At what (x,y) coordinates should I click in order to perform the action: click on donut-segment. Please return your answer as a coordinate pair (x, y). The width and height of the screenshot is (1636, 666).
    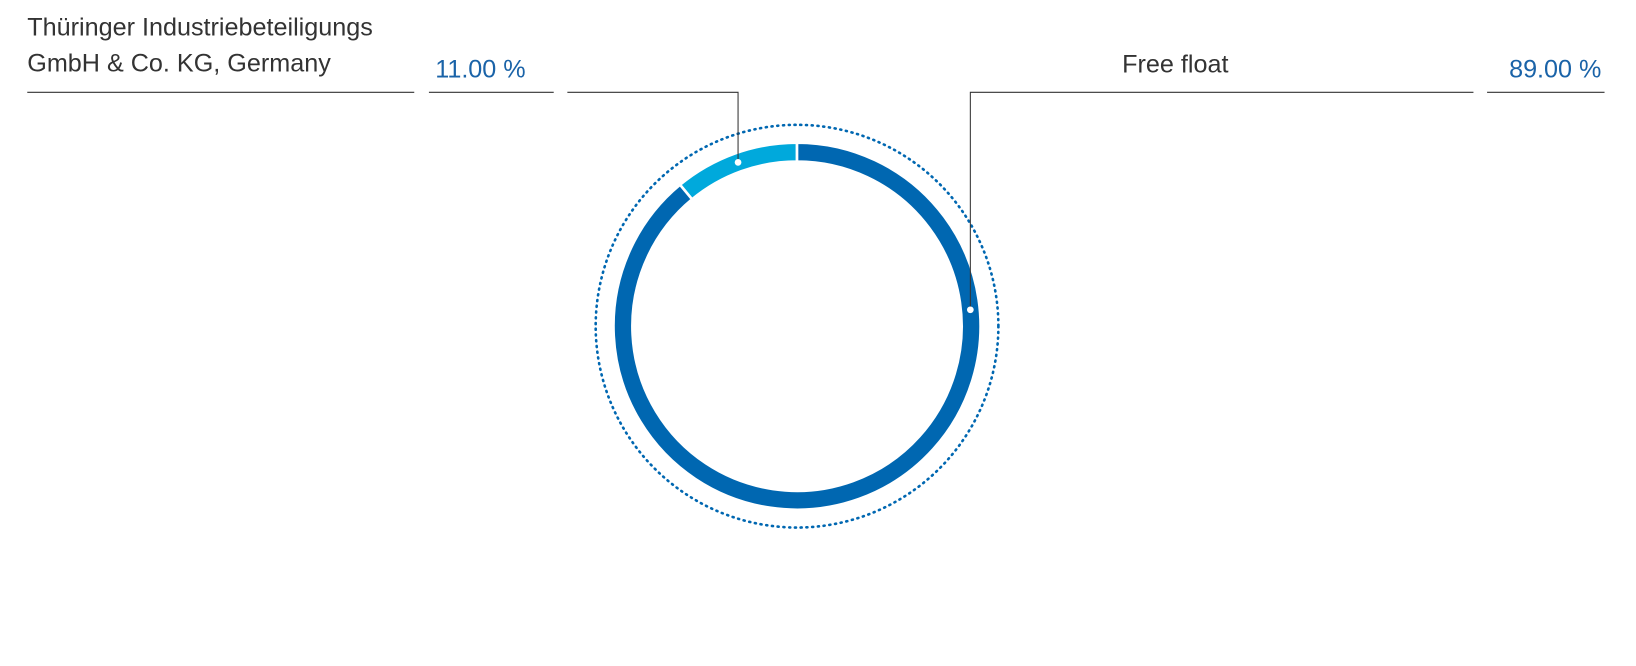
    Looking at the image, I should click on (797, 326).